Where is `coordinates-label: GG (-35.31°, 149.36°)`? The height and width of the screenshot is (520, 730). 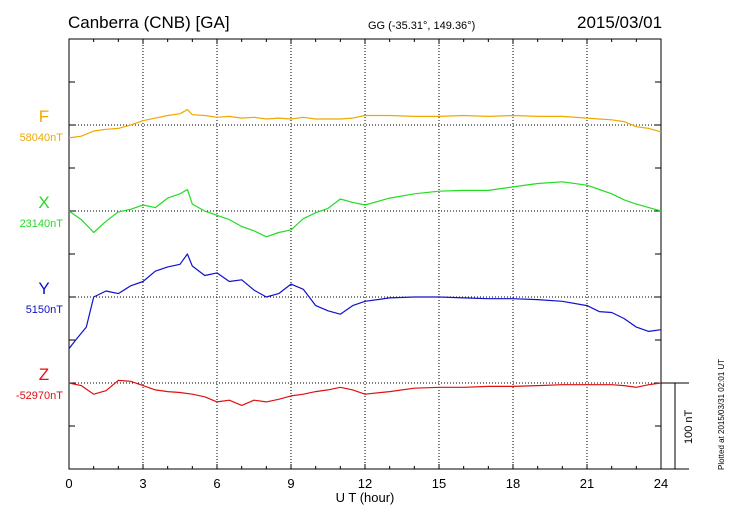 coordinates-label: GG (-35.31°, 149.36°) is located at coordinates (421, 26).